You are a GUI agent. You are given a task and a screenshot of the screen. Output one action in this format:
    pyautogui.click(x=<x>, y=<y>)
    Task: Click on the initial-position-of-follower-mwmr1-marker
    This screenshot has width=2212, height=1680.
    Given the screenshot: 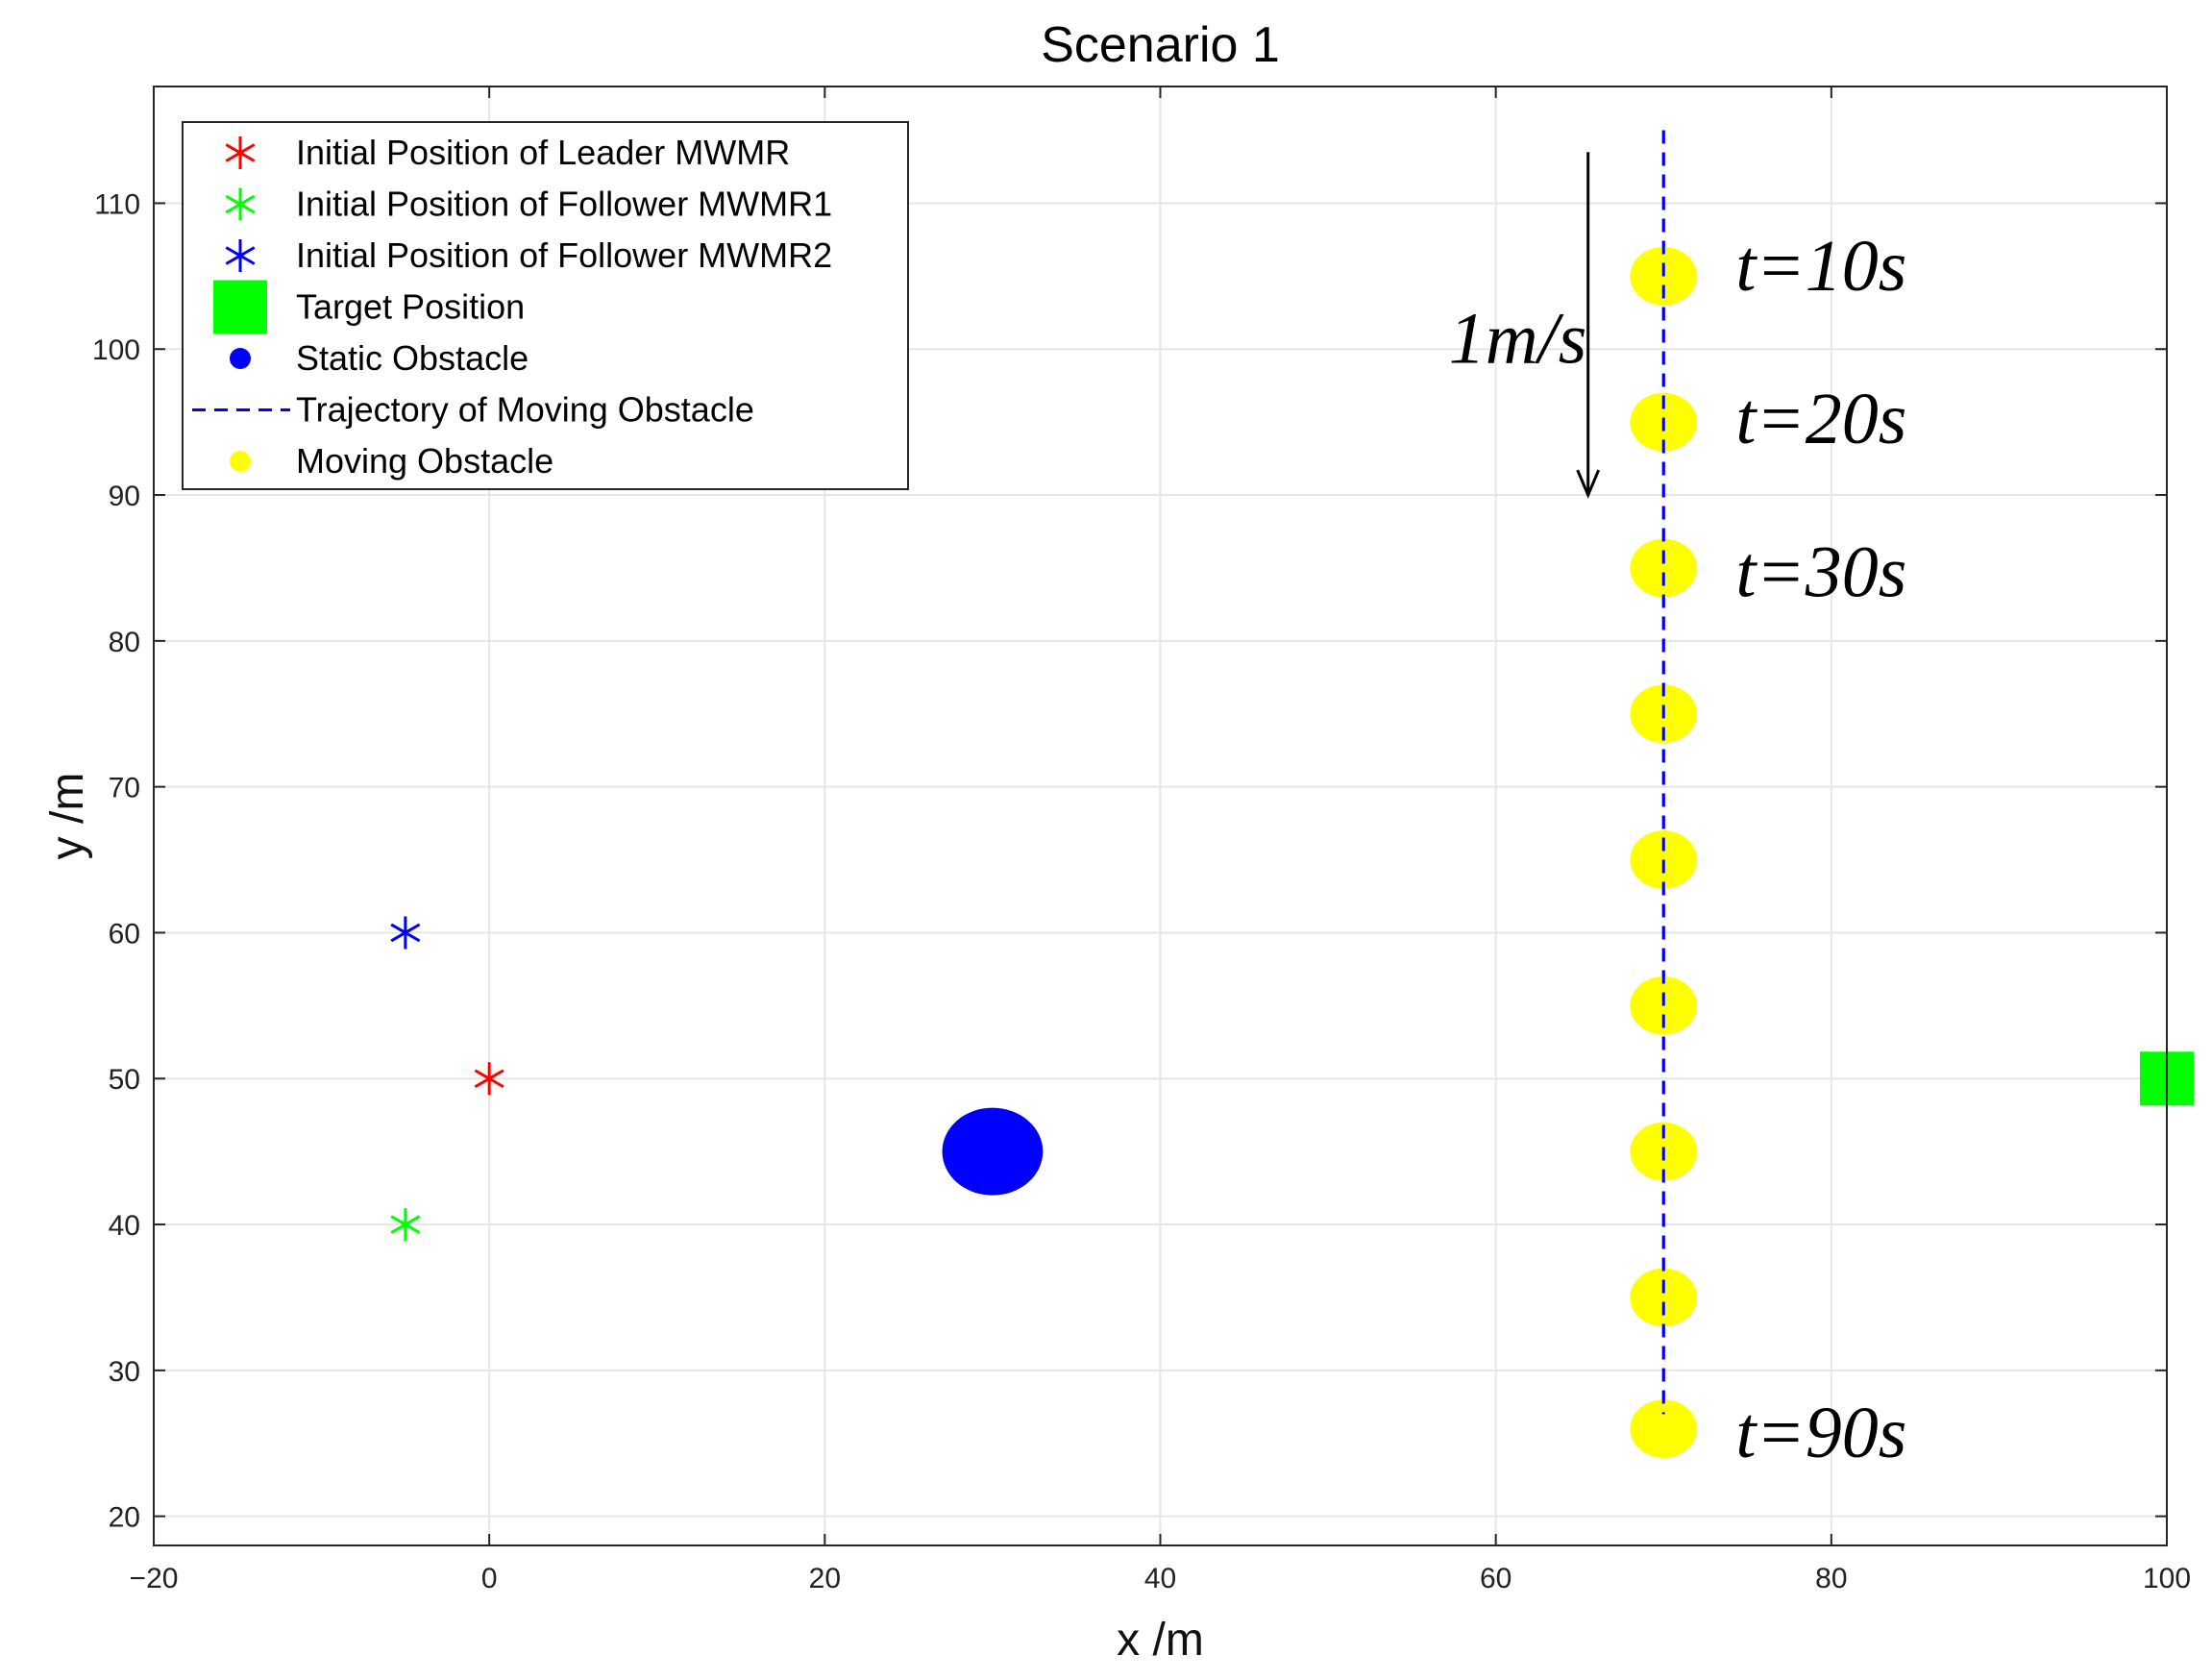 What is the action you would take?
    pyautogui.click(x=405, y=1225)
    